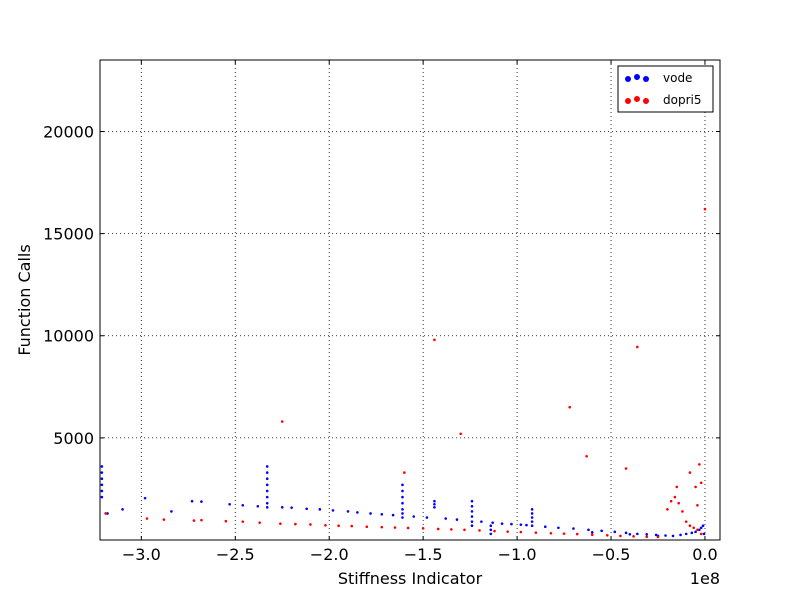  I want to click on legend-marker-vode, so click(637, 77).